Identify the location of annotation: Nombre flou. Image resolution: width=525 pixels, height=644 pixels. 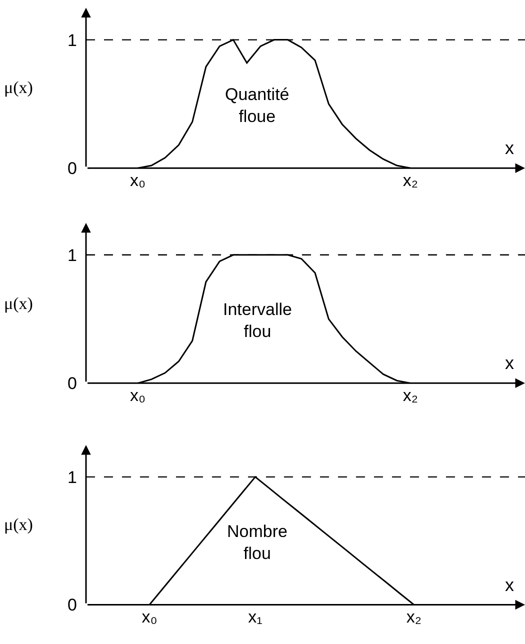
(257, 543).